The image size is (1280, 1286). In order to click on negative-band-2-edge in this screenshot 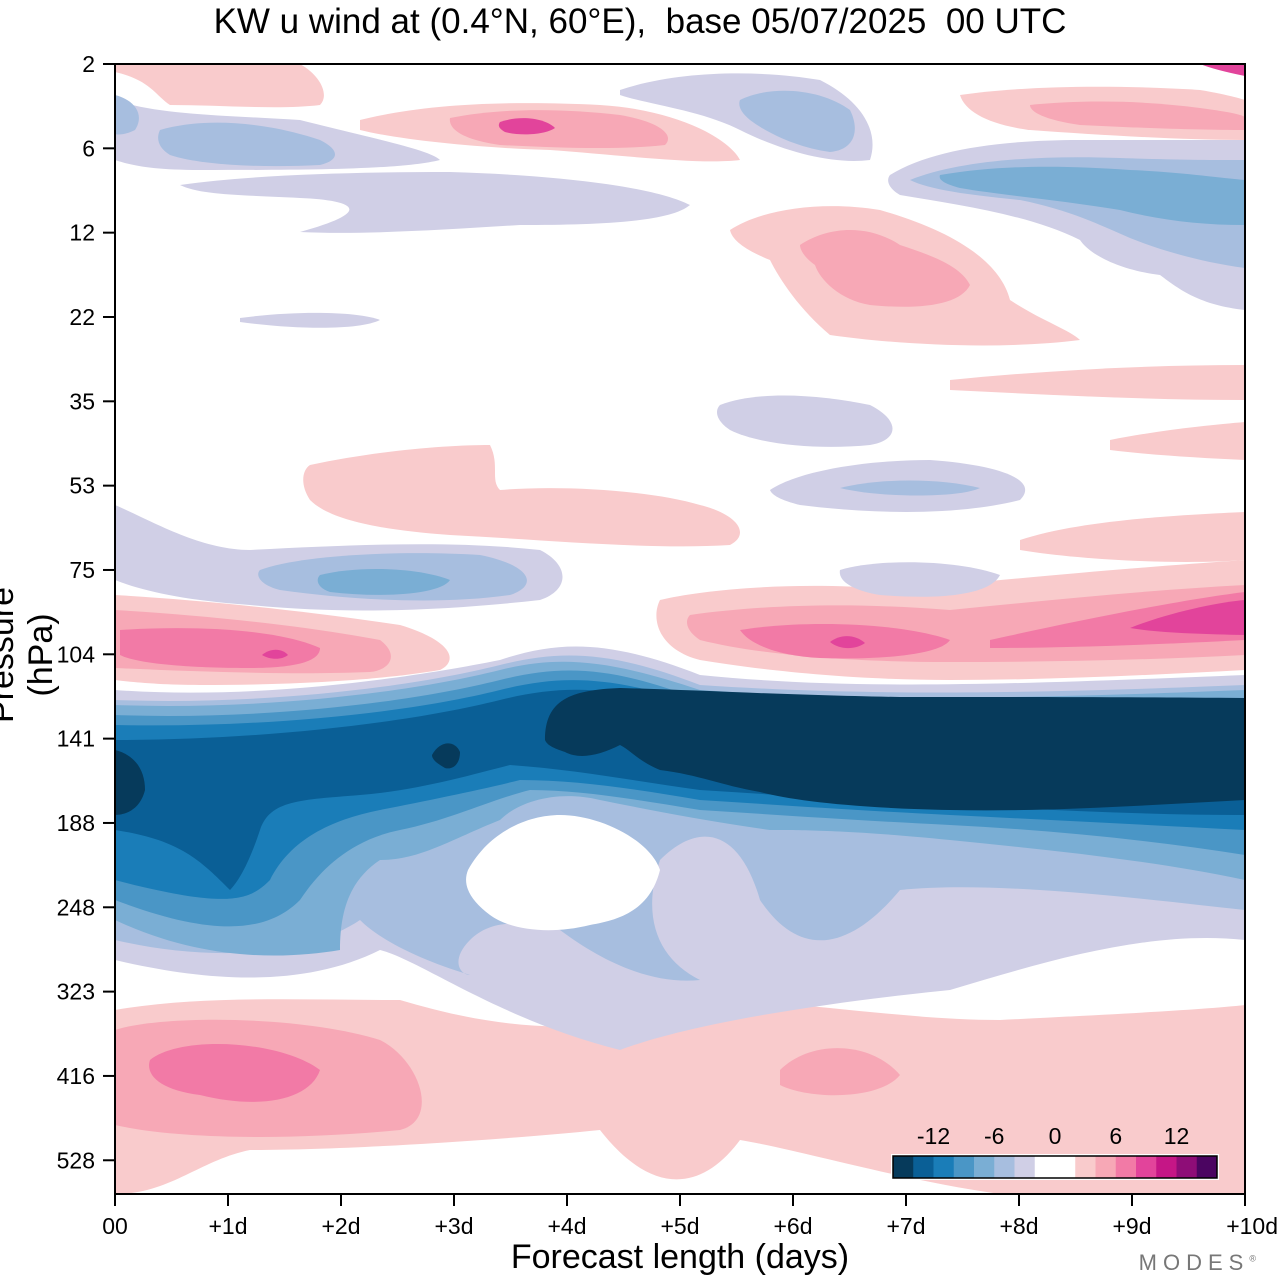, I will do `click(127, 115)`.